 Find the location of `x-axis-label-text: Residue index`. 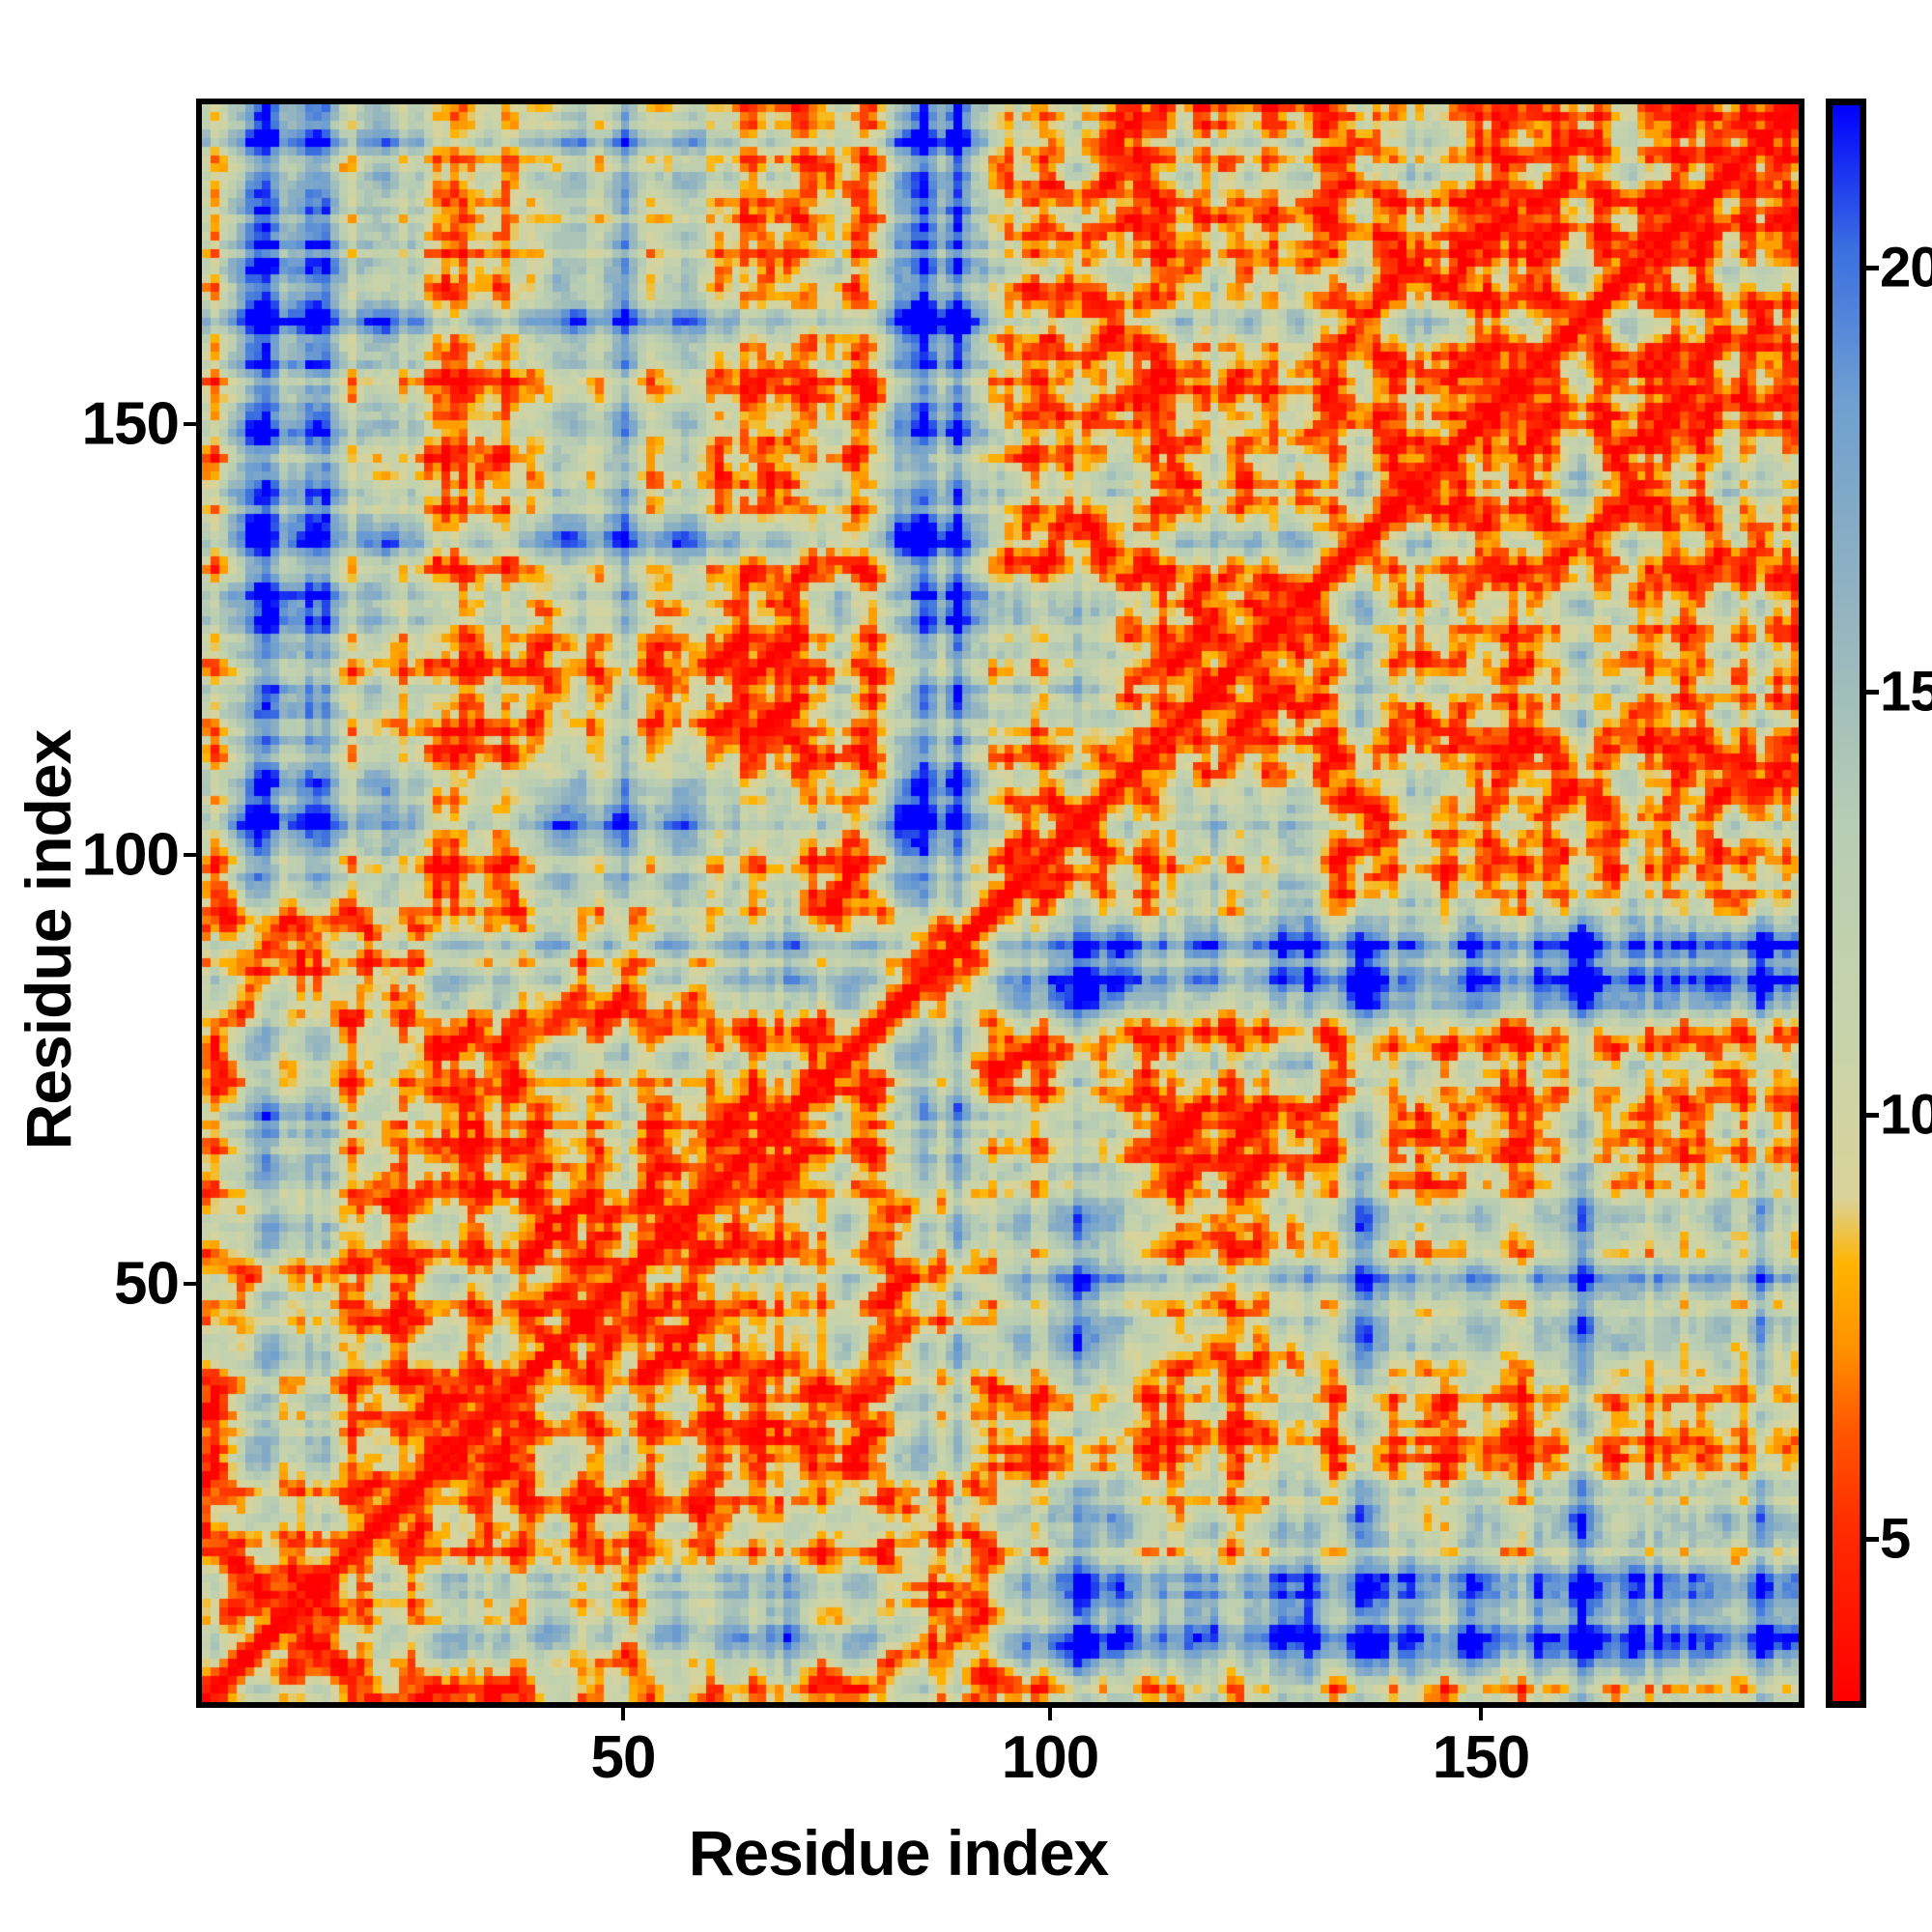

x-axis-label-text: Residue index is located at coordinates (898, 1853).